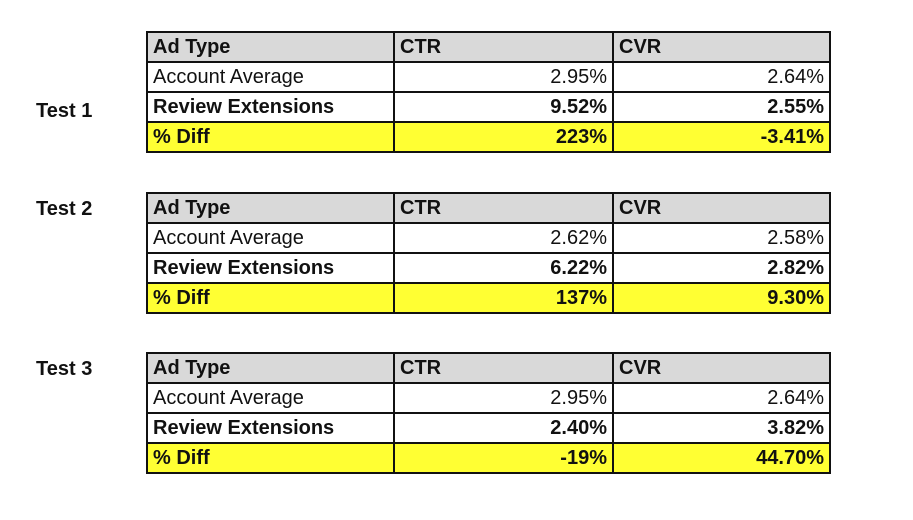 This screenshot has width=913, height=520. Describe the element at coordinates (721, 107) in the screenshot. I see `cell-cvr: 2.55%` at that location.